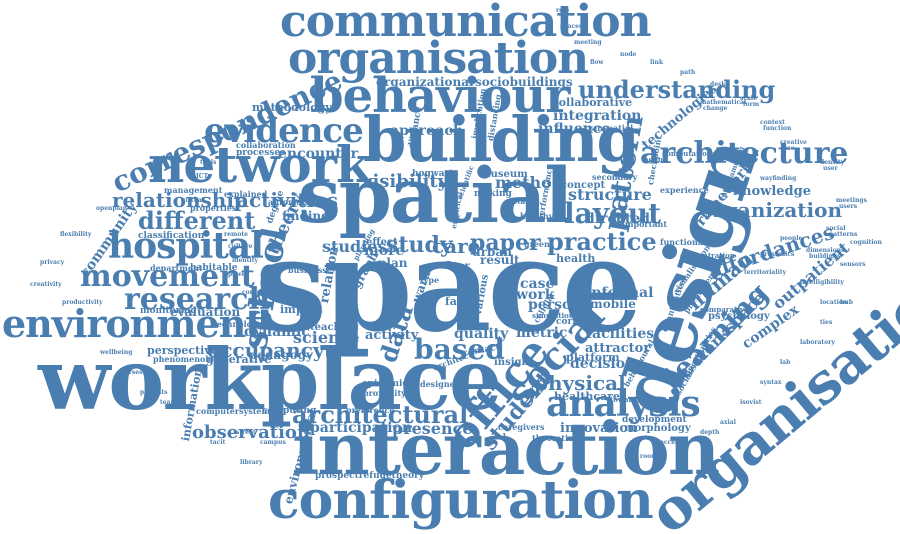 The height and width of the screenshot is (534, 900). I want to click on word: tools, so click(208, 162).